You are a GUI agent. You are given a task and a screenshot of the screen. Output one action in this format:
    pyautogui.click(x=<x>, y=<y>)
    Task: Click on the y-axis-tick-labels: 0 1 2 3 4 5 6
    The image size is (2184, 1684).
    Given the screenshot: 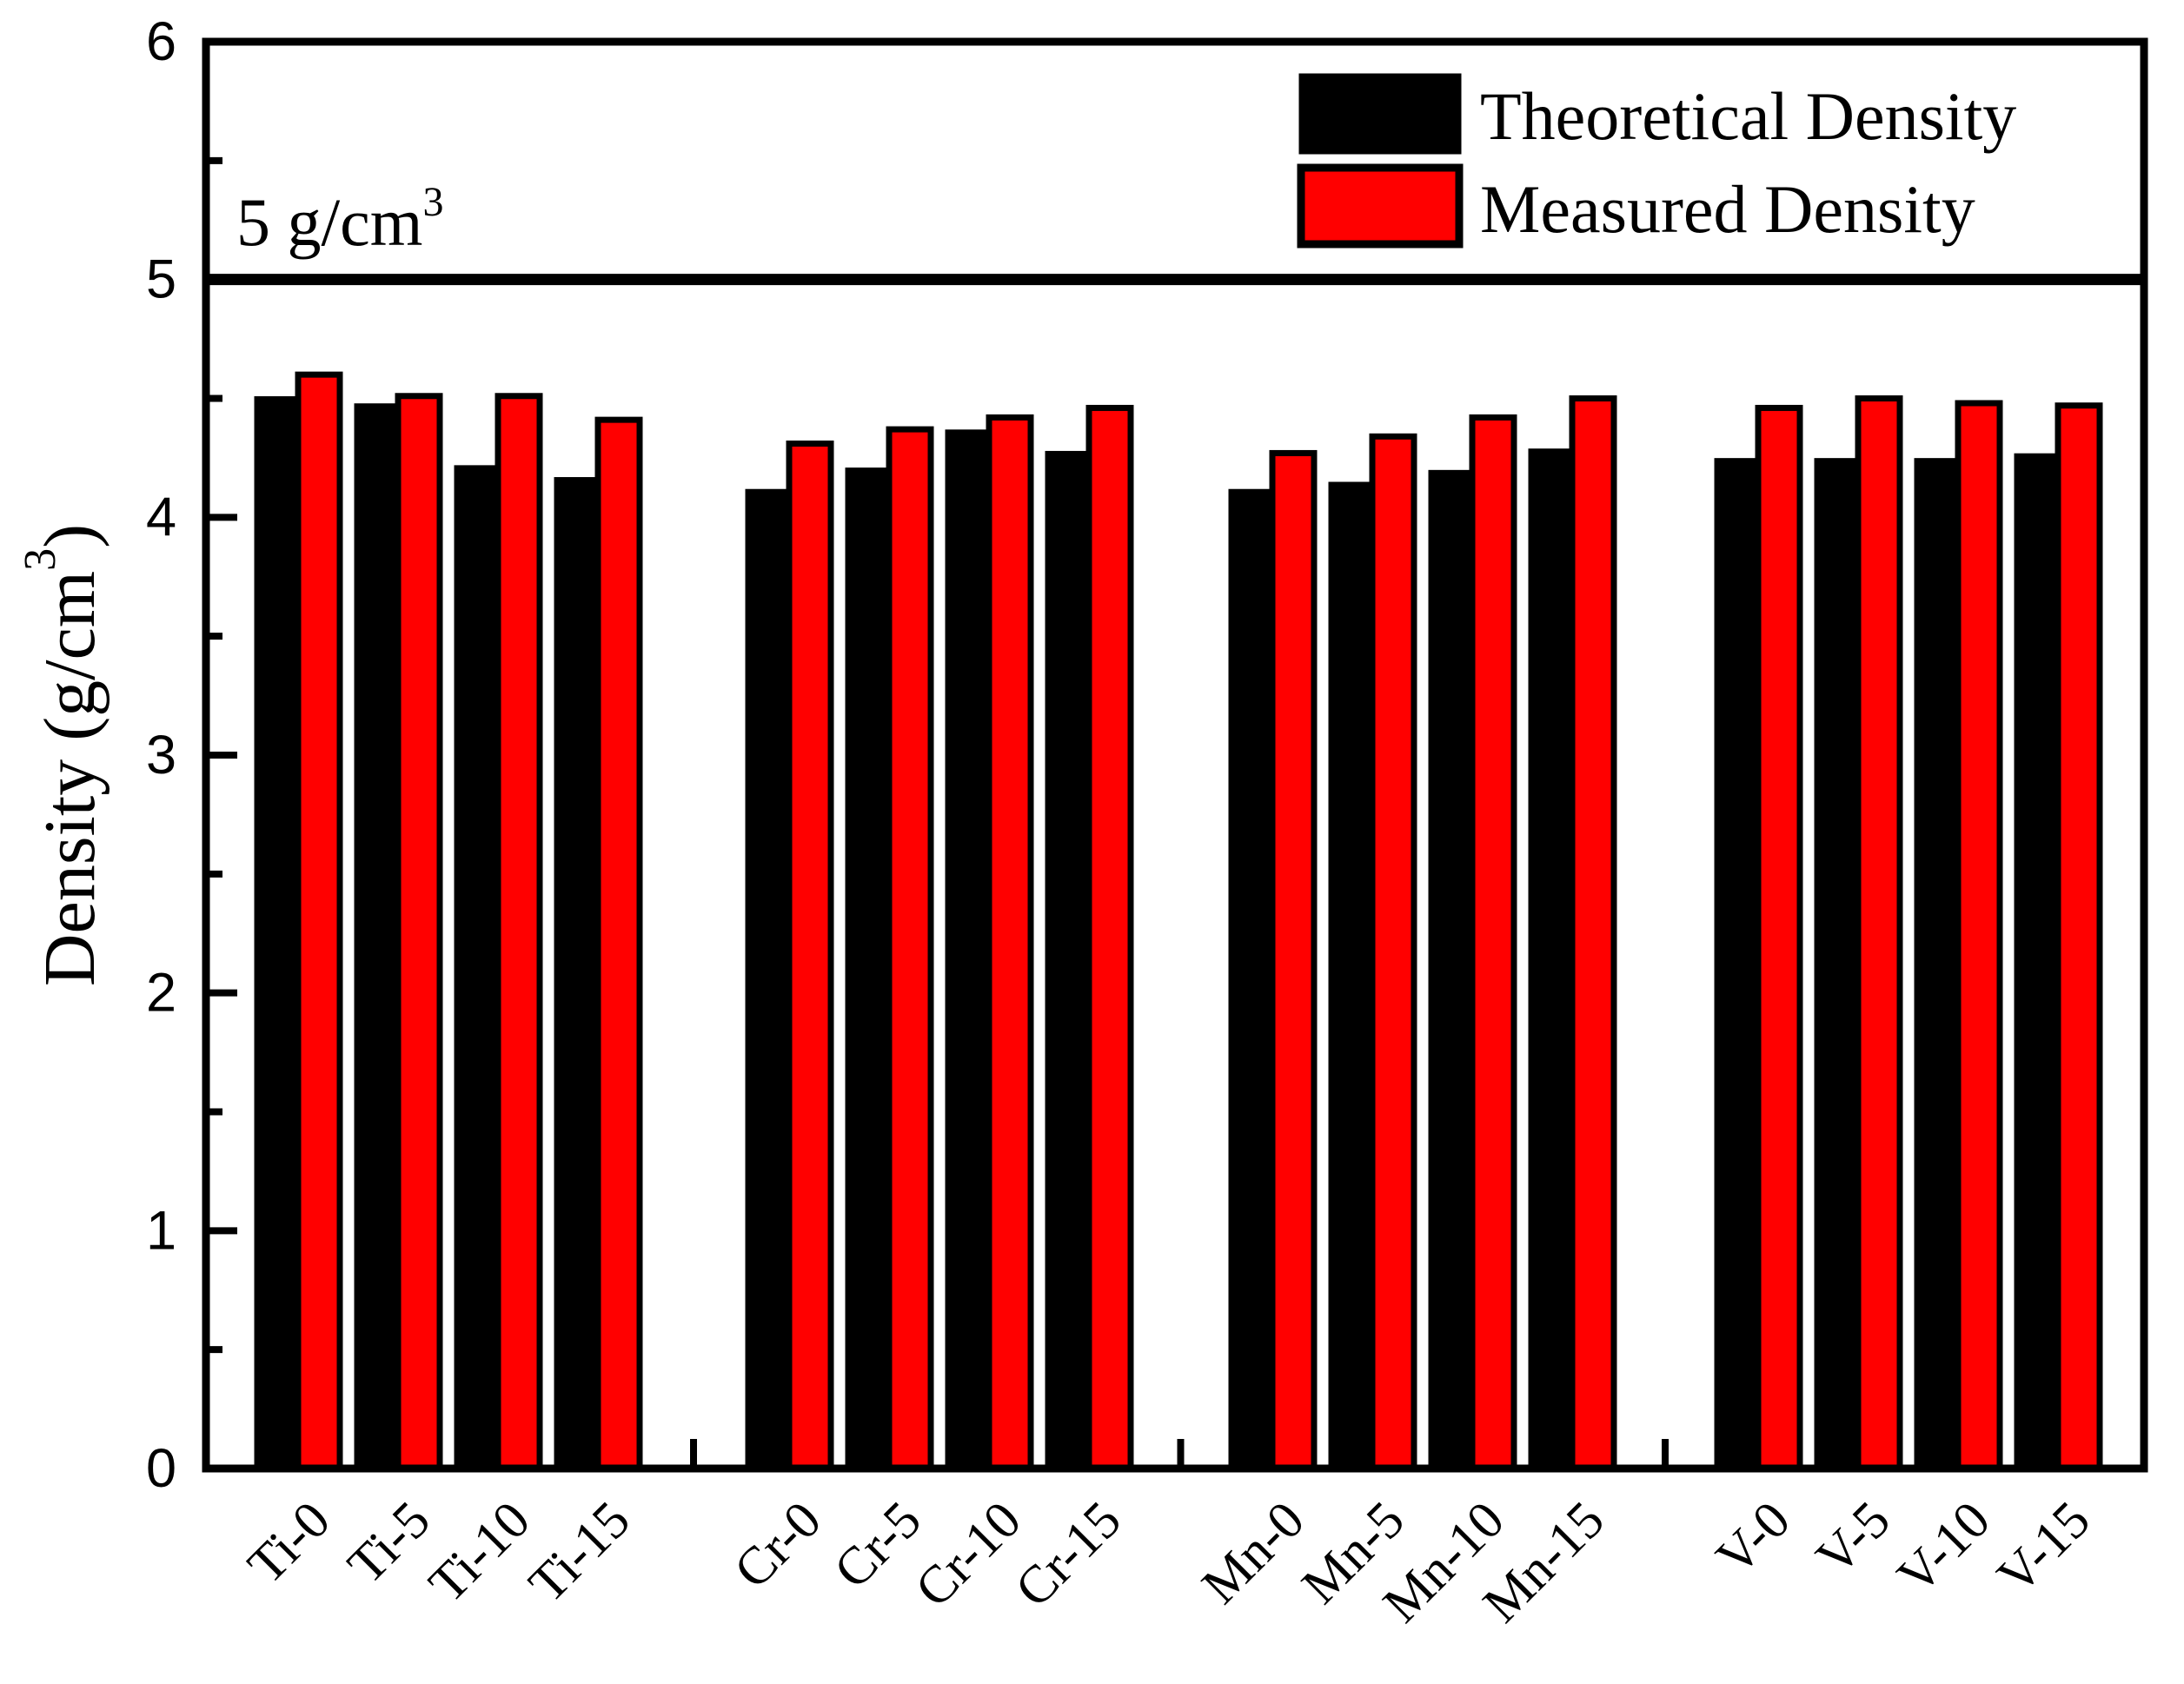 What is the action you would take?
    pyautogui.click(x=161, y=755)
    